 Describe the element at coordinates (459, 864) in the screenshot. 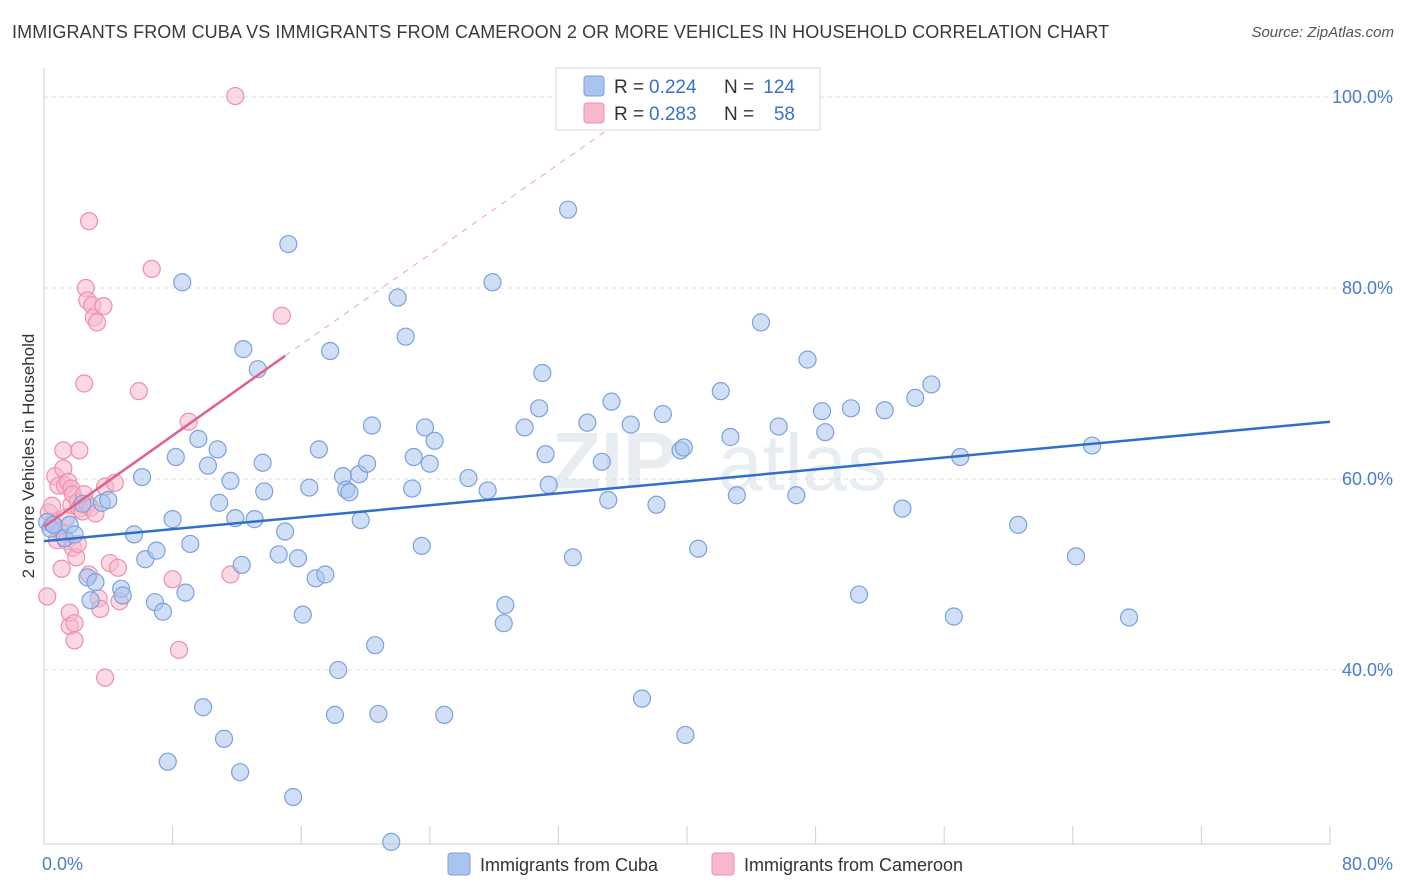

I see `bottom-legend-swatch-cuba` at that location.